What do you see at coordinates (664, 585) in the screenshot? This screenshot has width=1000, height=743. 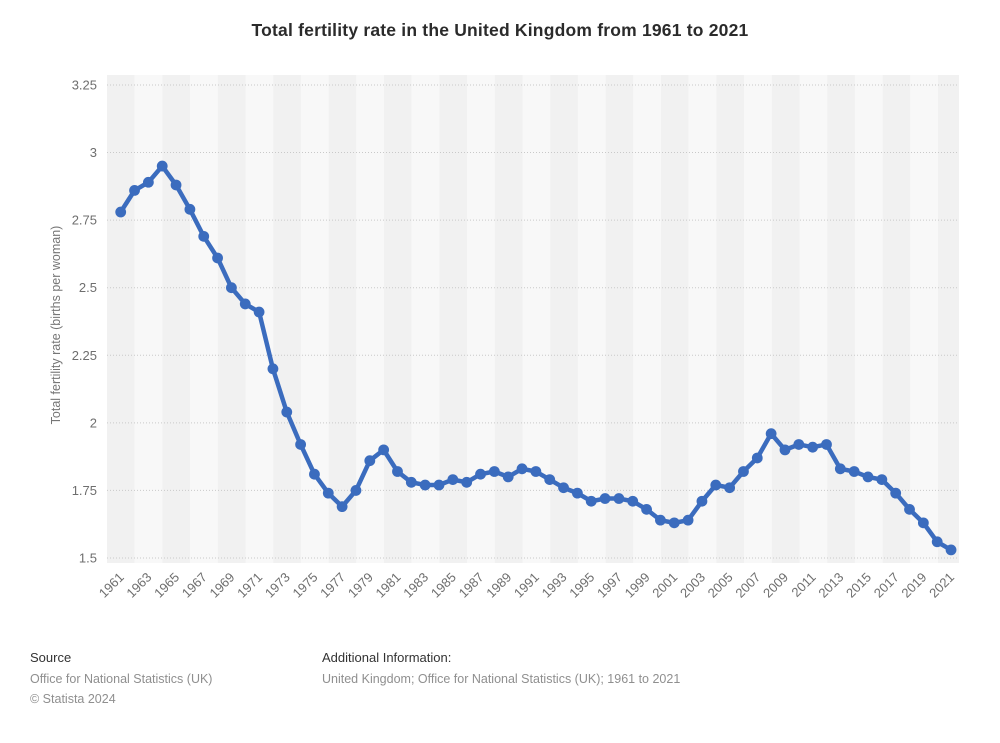 I see `x-tick-label: 2001` at bounding box center [664, 585].